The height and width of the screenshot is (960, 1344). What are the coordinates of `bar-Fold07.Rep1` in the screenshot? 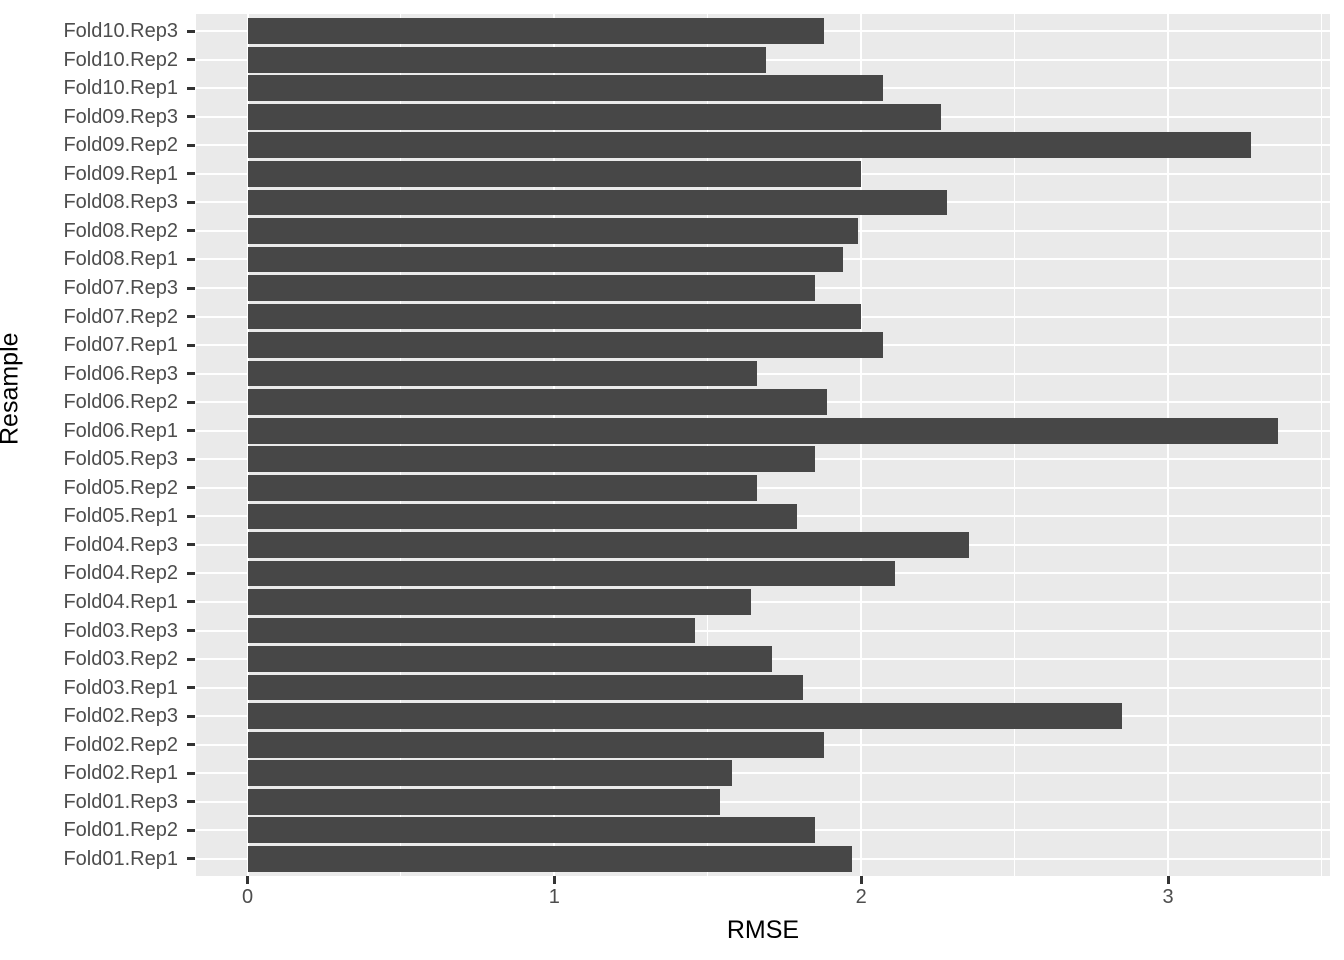 It's located at (565, 345).